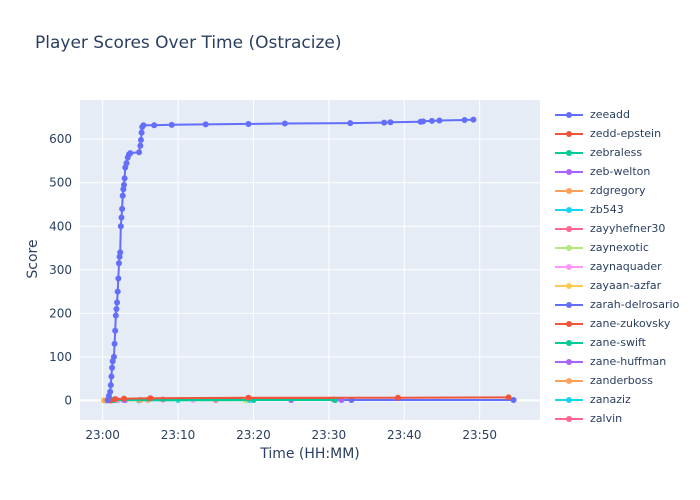 Image resolution: width=700 pixels, height=500 pixels. I want to click on legend-item: zedd-epstein, so click(606, 133).